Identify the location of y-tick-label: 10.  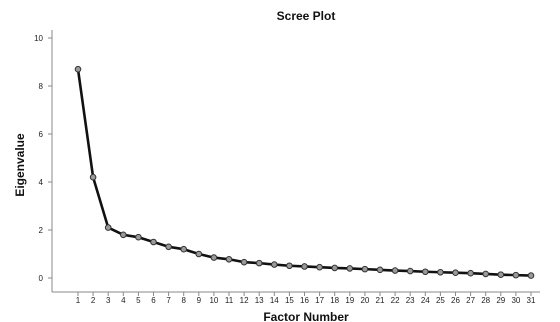
(38, 38).